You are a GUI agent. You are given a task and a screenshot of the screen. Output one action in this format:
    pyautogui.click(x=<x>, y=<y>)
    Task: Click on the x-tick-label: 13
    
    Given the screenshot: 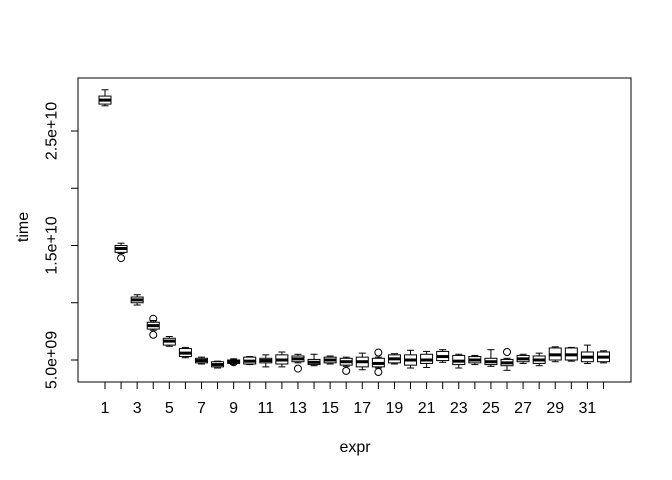 What is the action you would take?
    pyautogui.click(x=298, y=408)
    